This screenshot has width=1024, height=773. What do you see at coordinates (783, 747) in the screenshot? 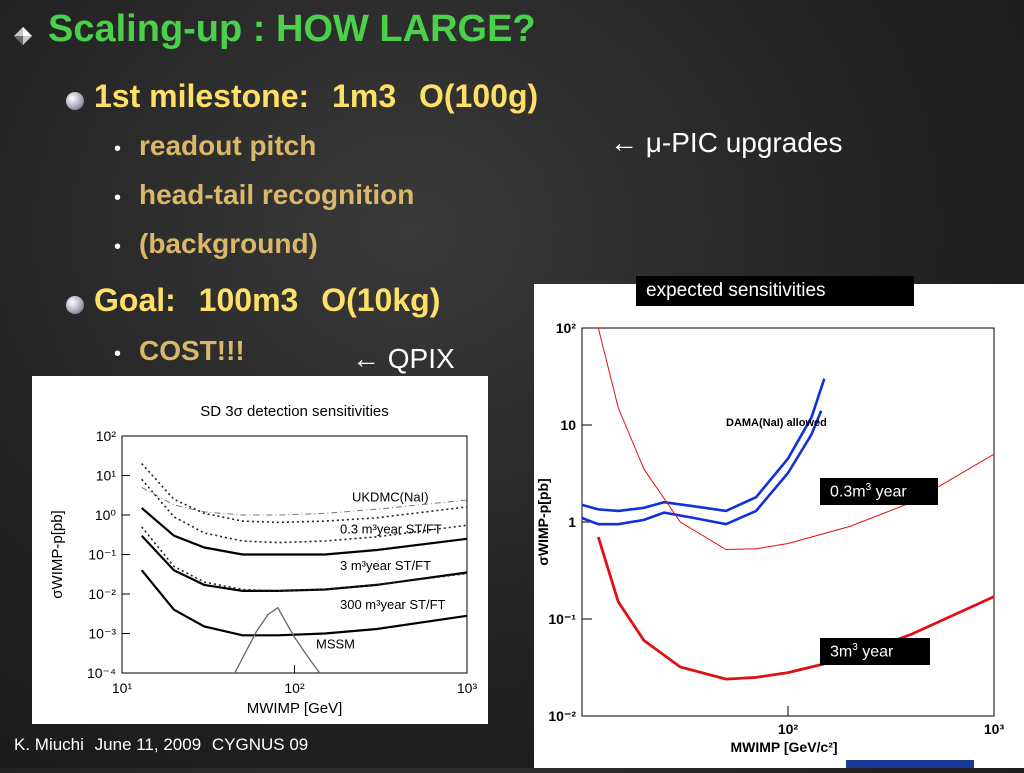
I see `x-axis-label: MWIMP [GeV/c²]` at bounding box center [783, 747].